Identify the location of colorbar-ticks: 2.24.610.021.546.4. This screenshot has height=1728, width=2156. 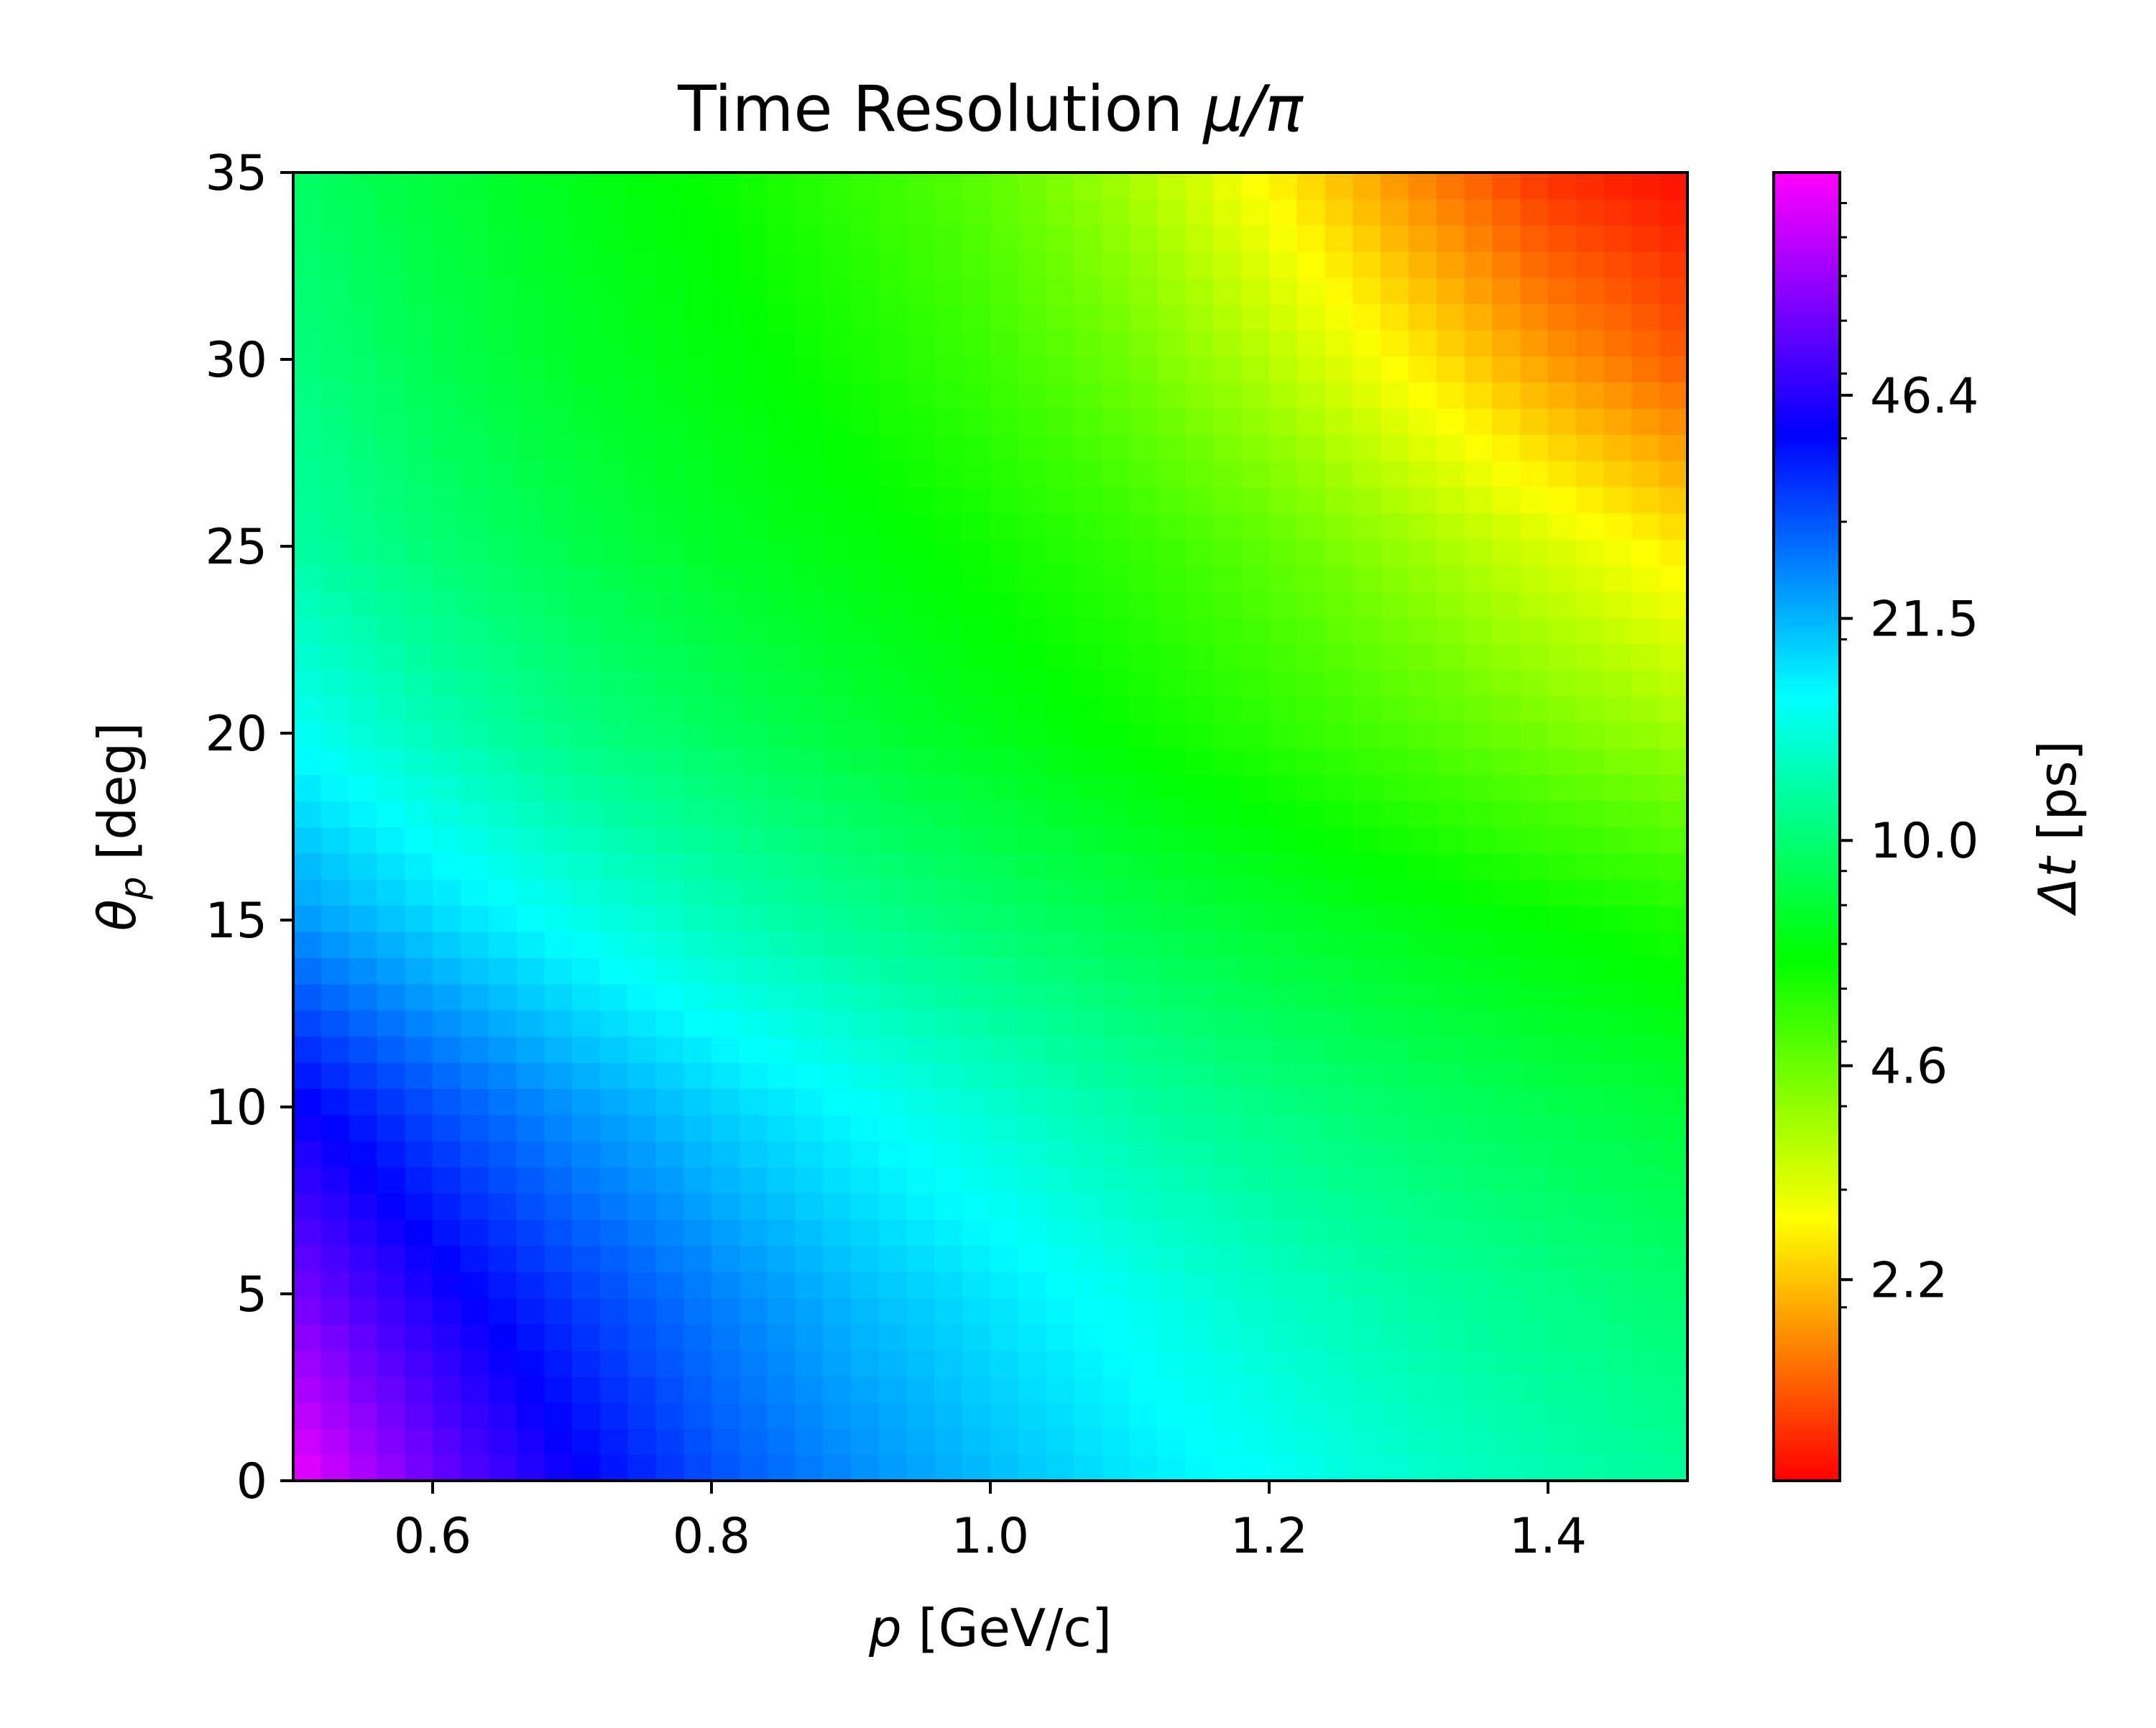
(1909, 756).